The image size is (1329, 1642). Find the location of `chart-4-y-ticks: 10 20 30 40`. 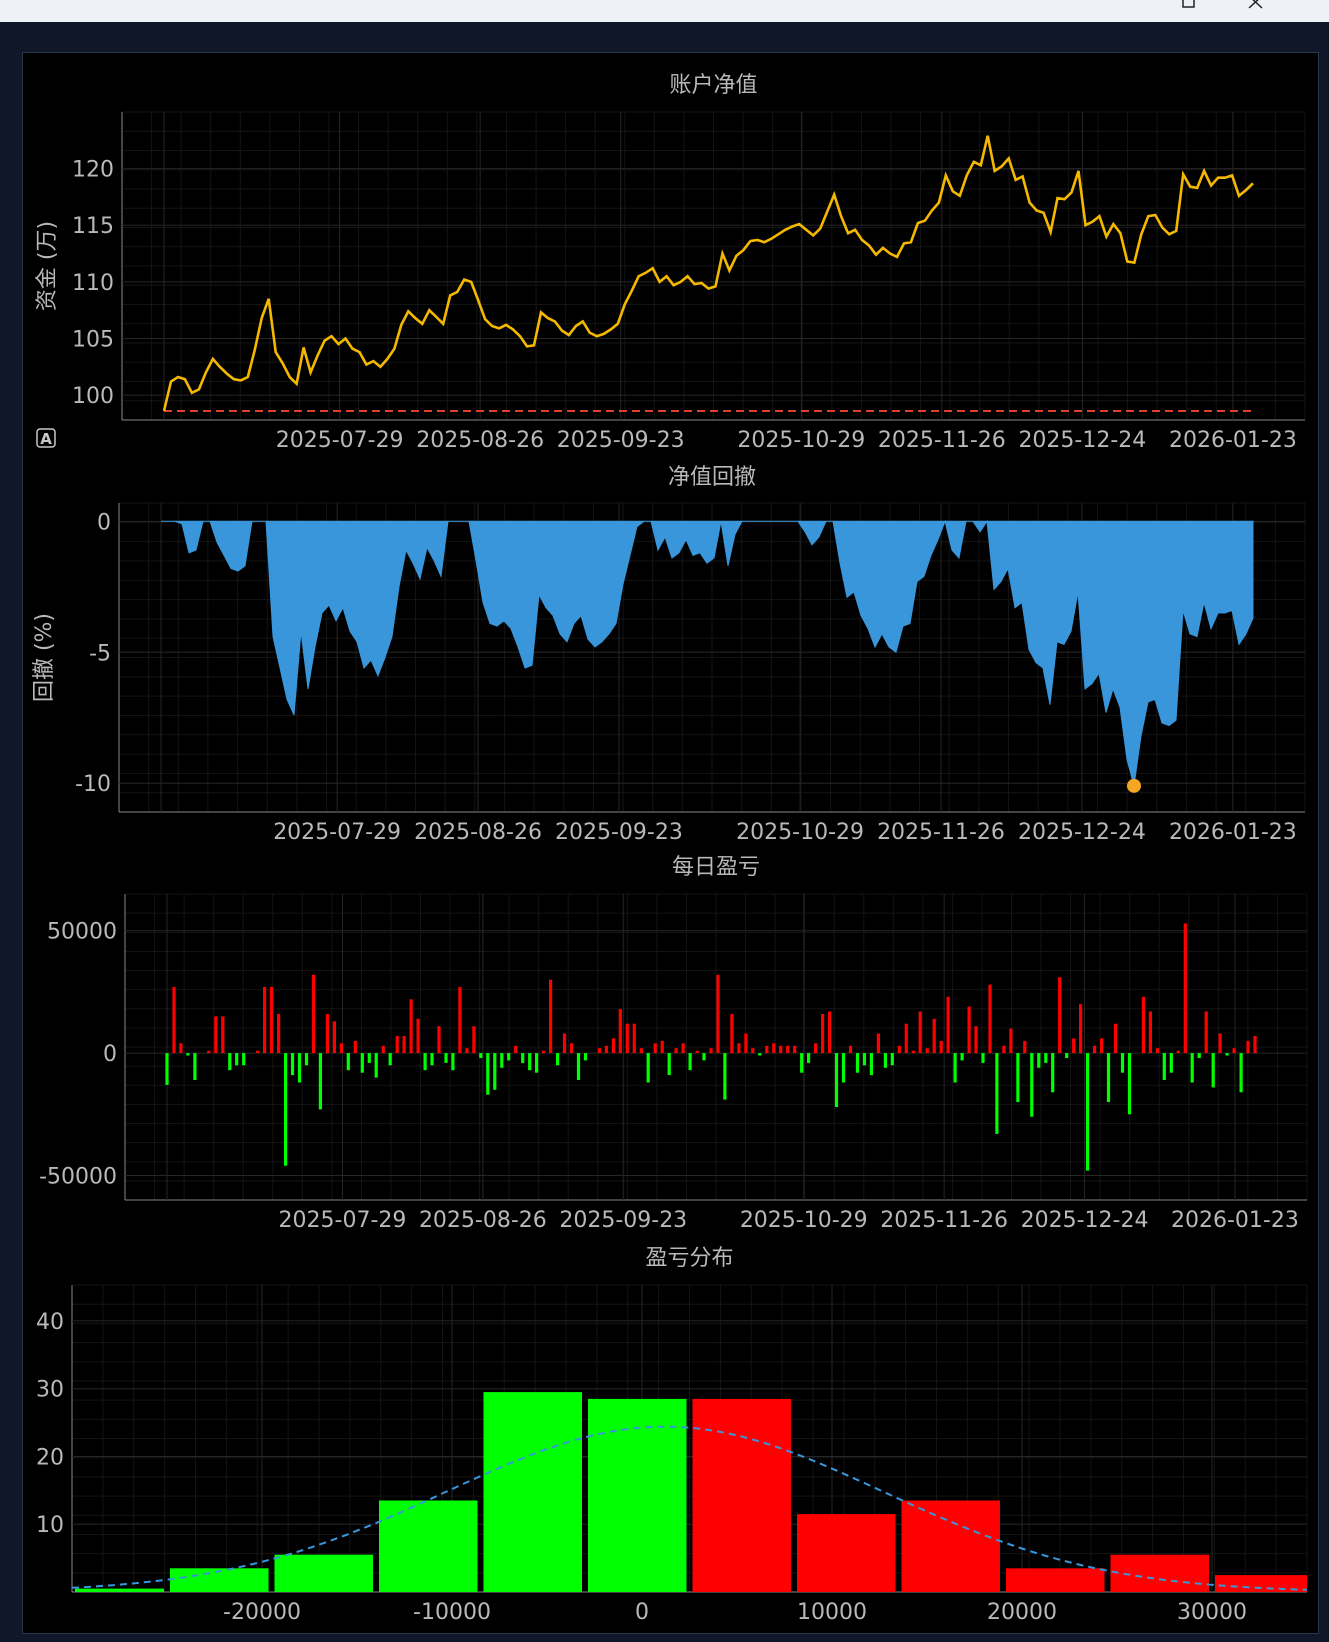

chart-4-y-ticks: 10 20 30 40 is located at coordinates (671, 1424).